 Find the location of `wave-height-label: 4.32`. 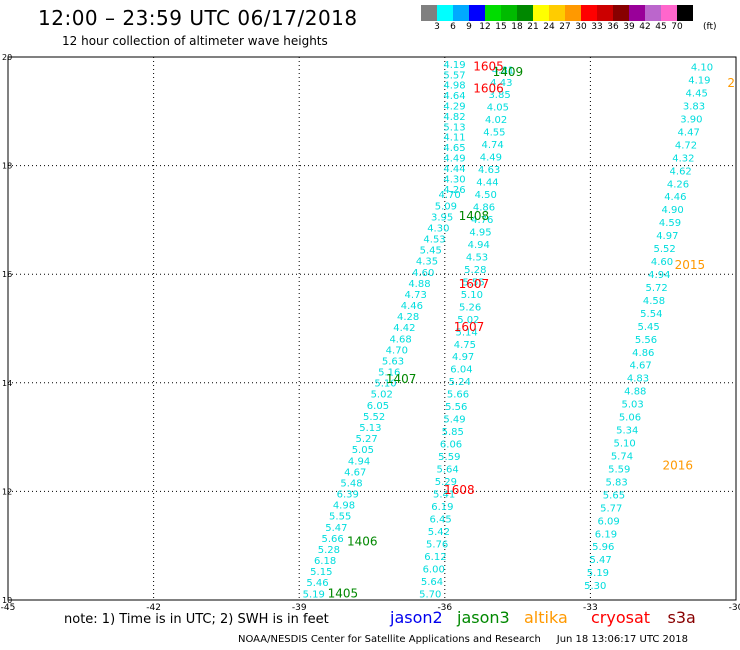

wave-height-label: 4.32 is located at coordinates (683, 158).